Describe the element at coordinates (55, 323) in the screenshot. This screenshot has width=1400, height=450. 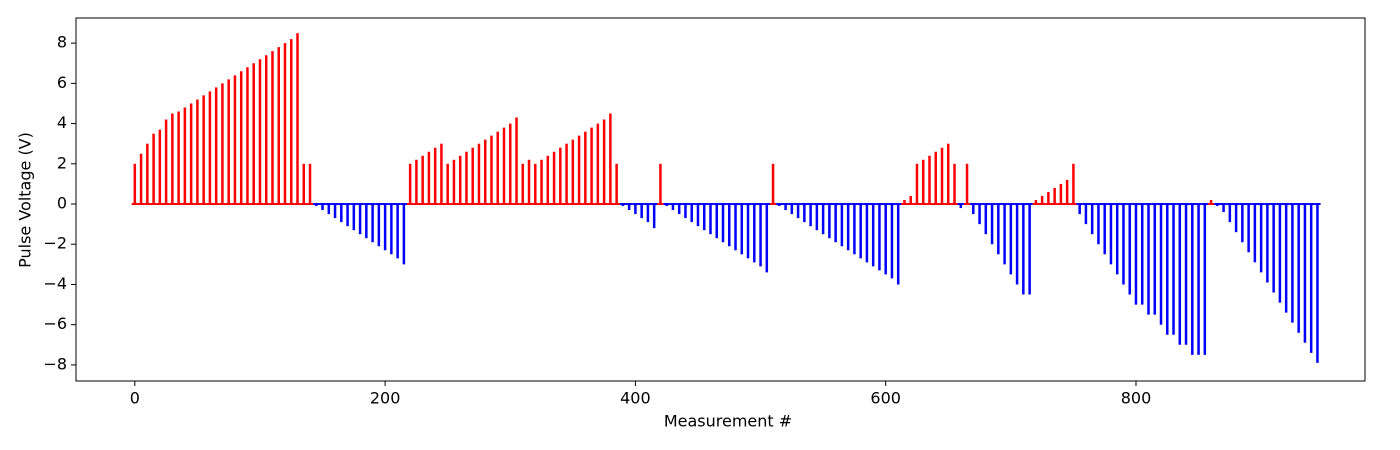
I see `y-tick-label: −6` at that location.